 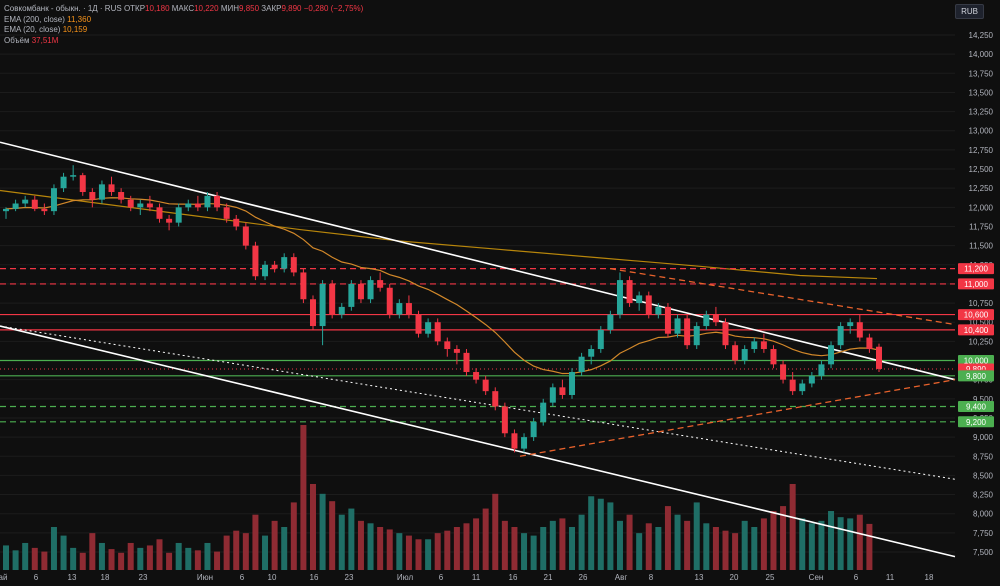 I want to click on x-tick-label: 18, so click(x=105, y=577).